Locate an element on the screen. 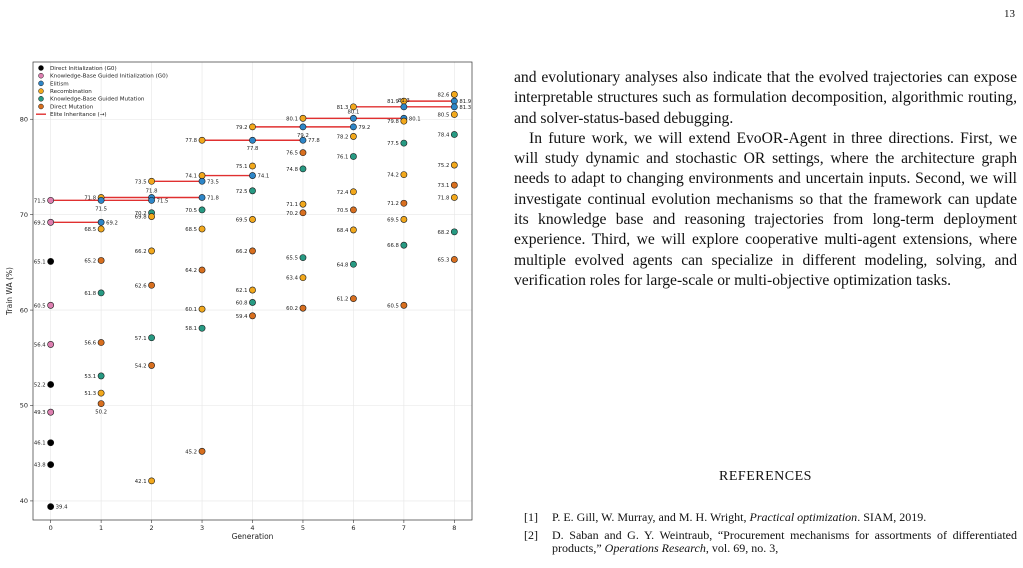 This screenshot has height=568, width=1023. data-label: 76.1 is located at coordinates (343, 157).